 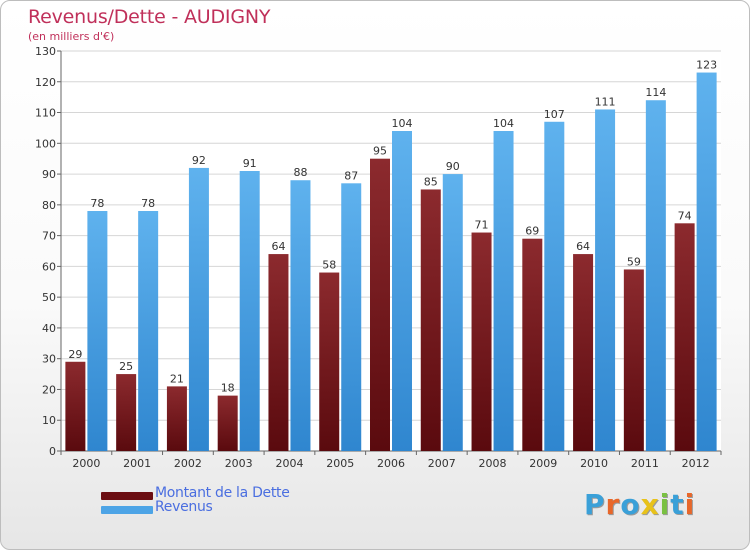 I want to click on y-tick-label: 50, so click(x=49, y=297).